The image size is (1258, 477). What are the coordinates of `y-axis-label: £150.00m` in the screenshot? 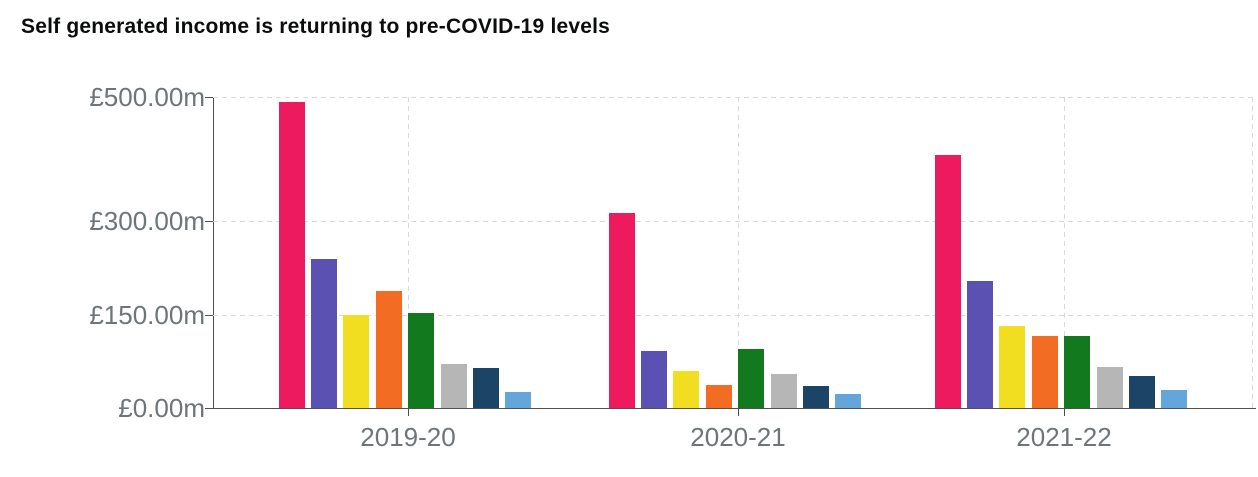 It's located at (147, 314).